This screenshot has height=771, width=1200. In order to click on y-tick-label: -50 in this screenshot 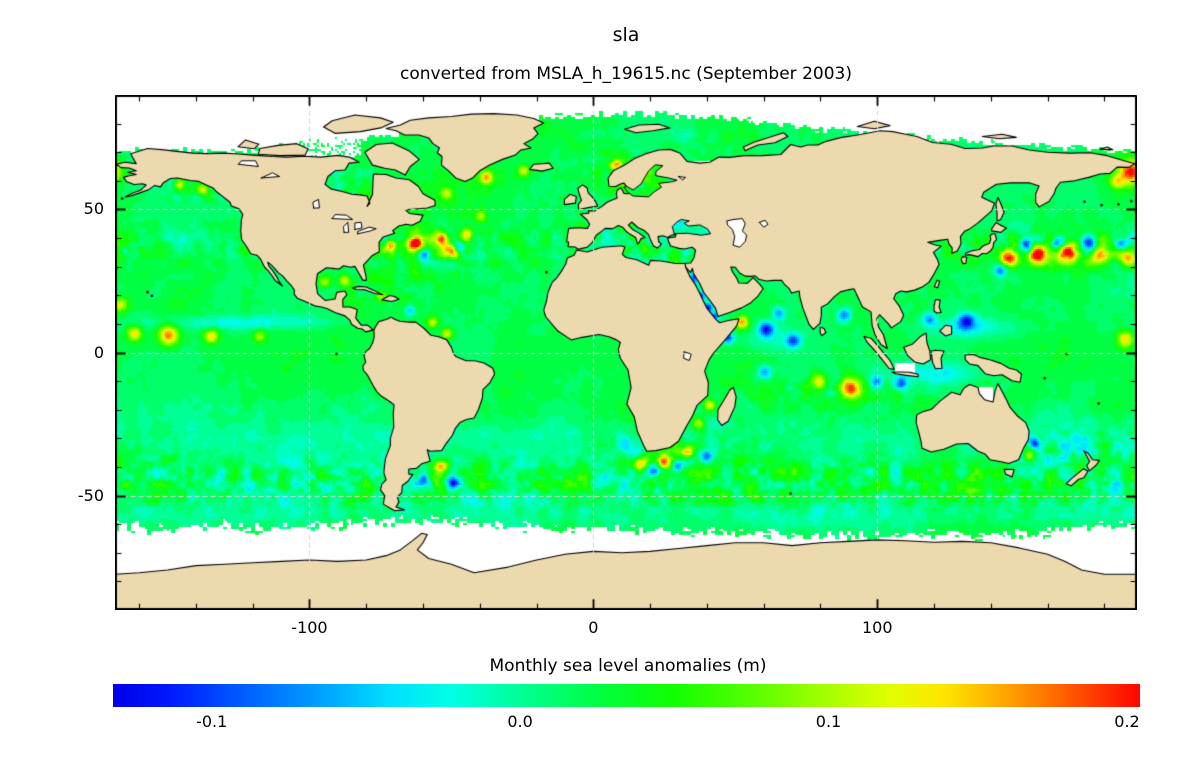, I will do `click(90, 495)`.